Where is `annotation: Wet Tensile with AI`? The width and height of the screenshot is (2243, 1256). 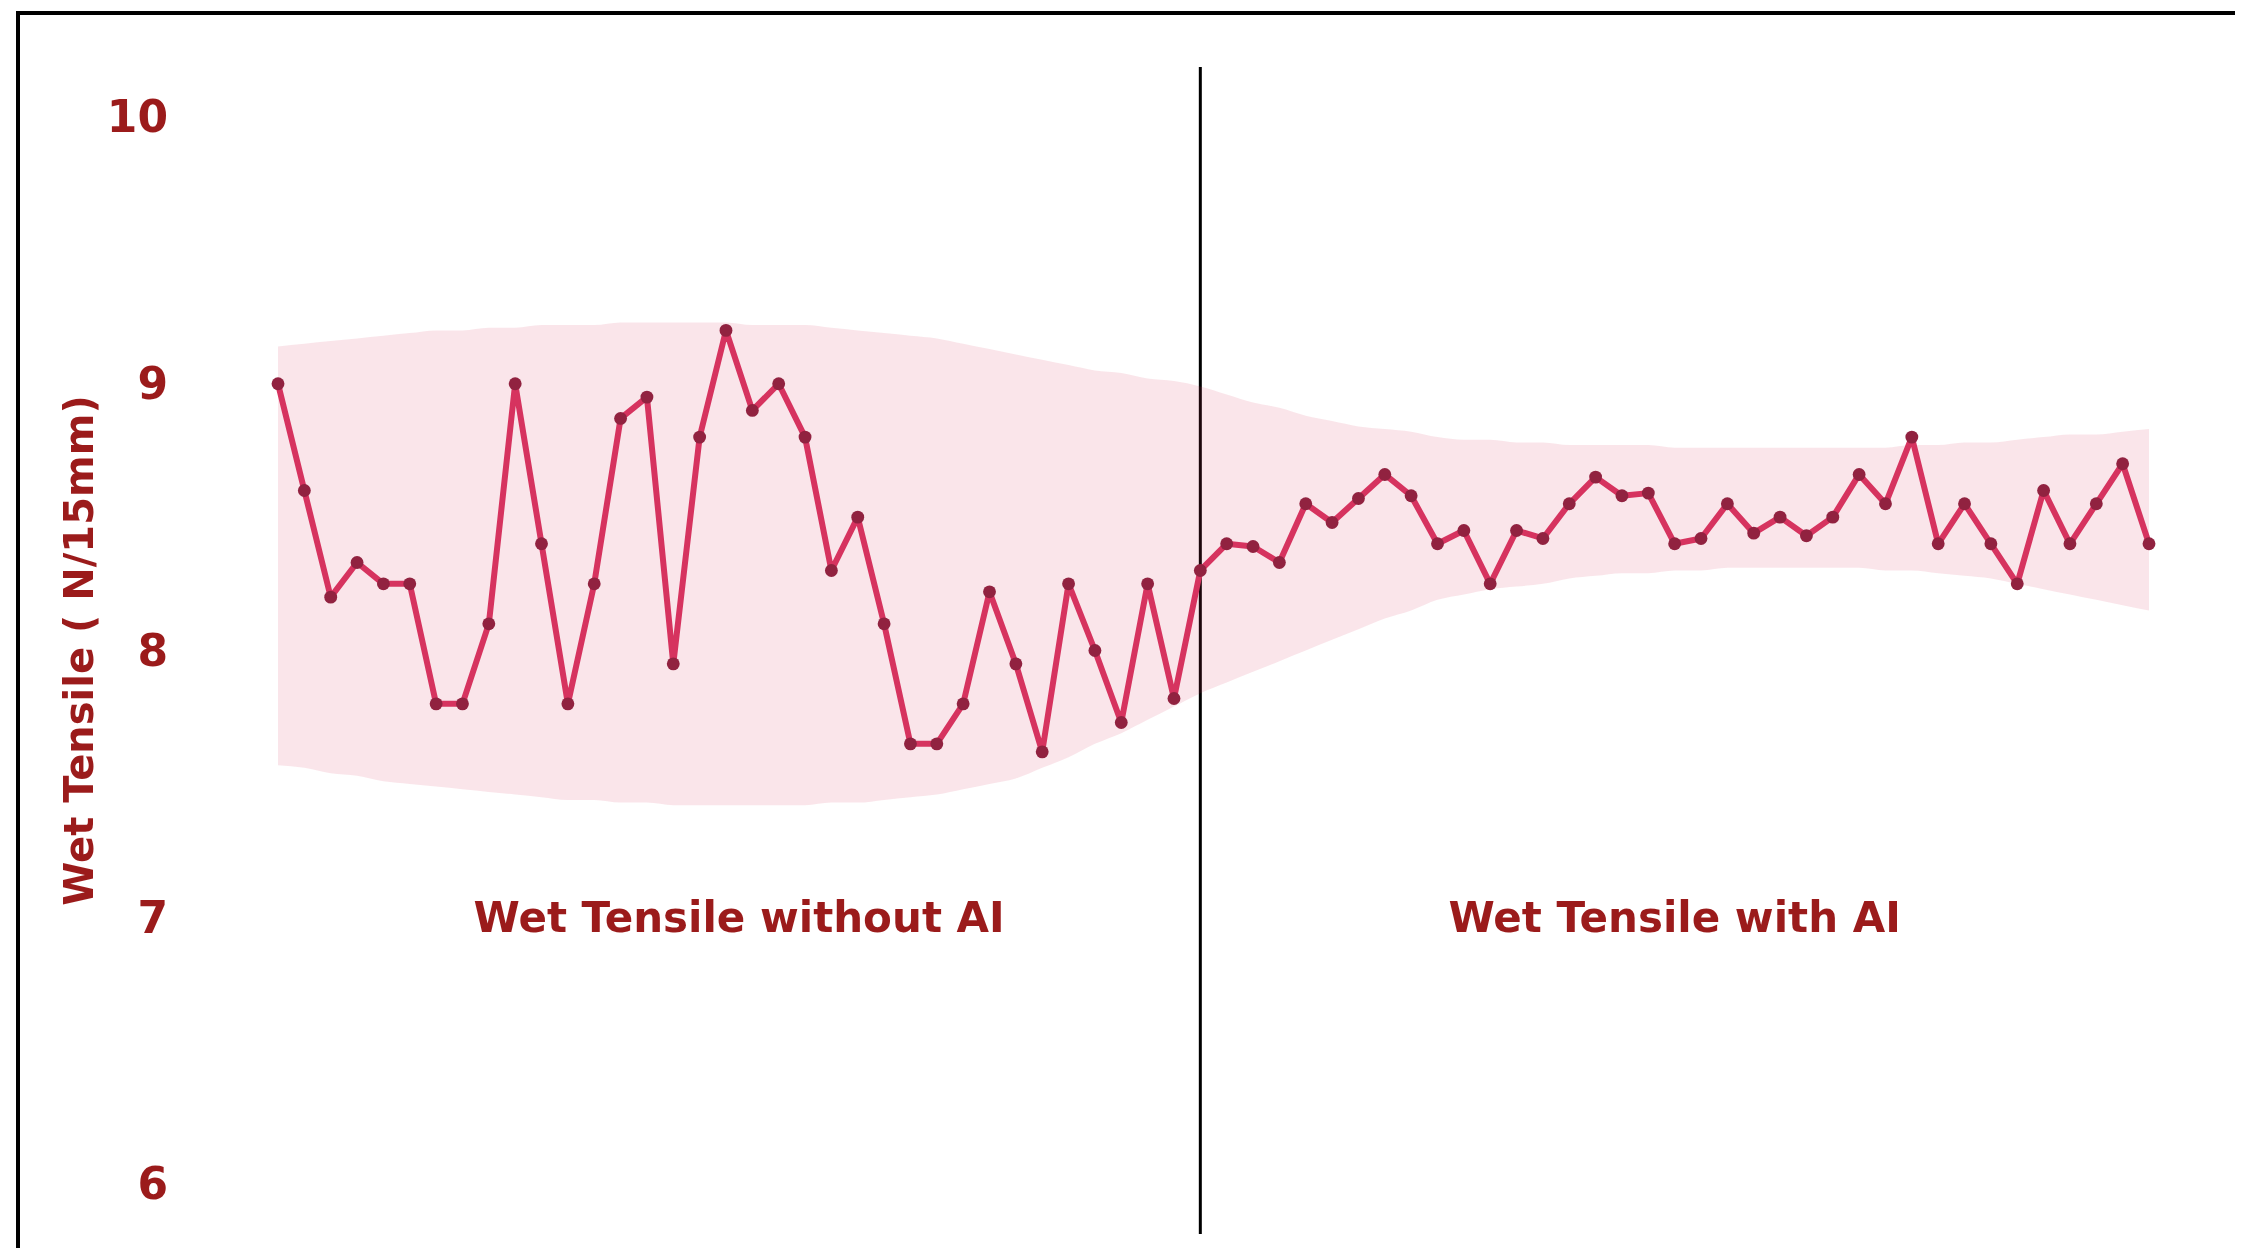
annotation: Wet Tensile with AI is located at coordinates (1674, 917).